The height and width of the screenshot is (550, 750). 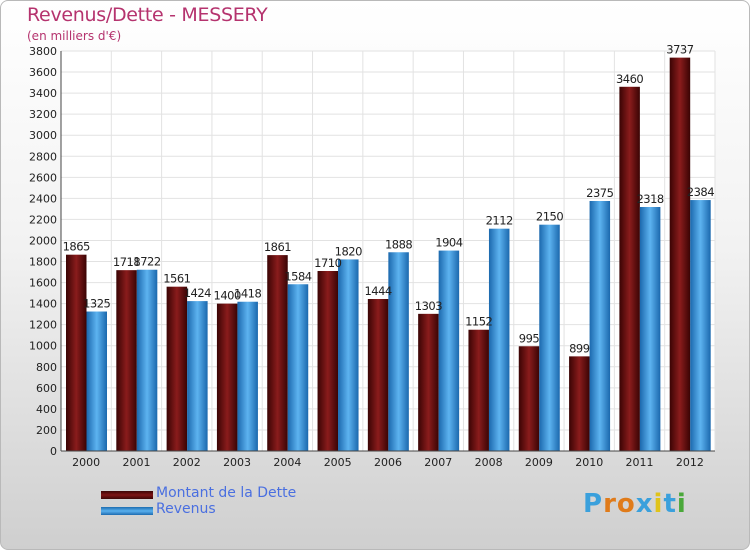 I want to click on data-label: 1400, so click(x=227, y=296).